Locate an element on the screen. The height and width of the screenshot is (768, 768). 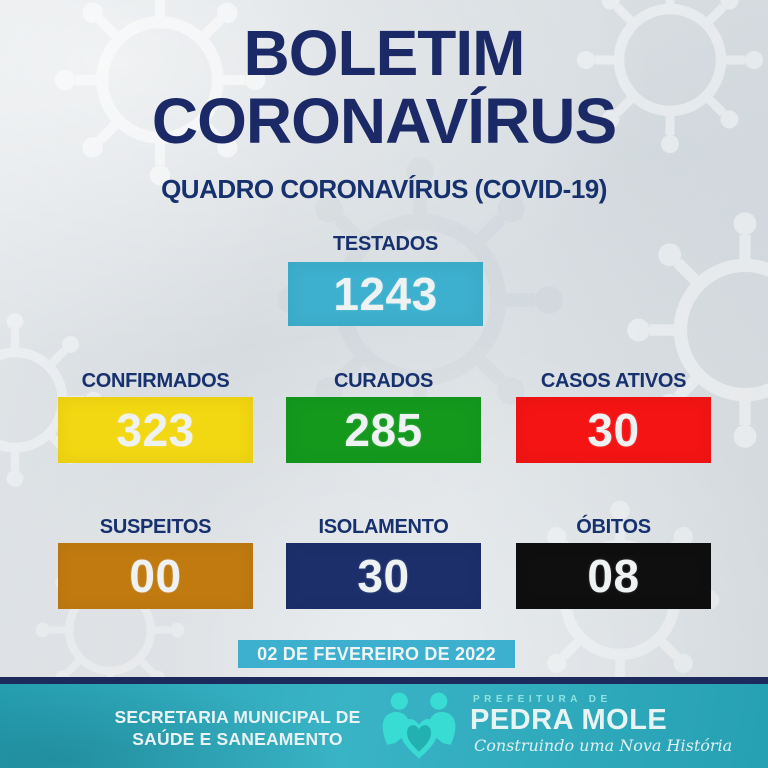
stat-box-confirmados: 323 is located at coordinates (155, 430).